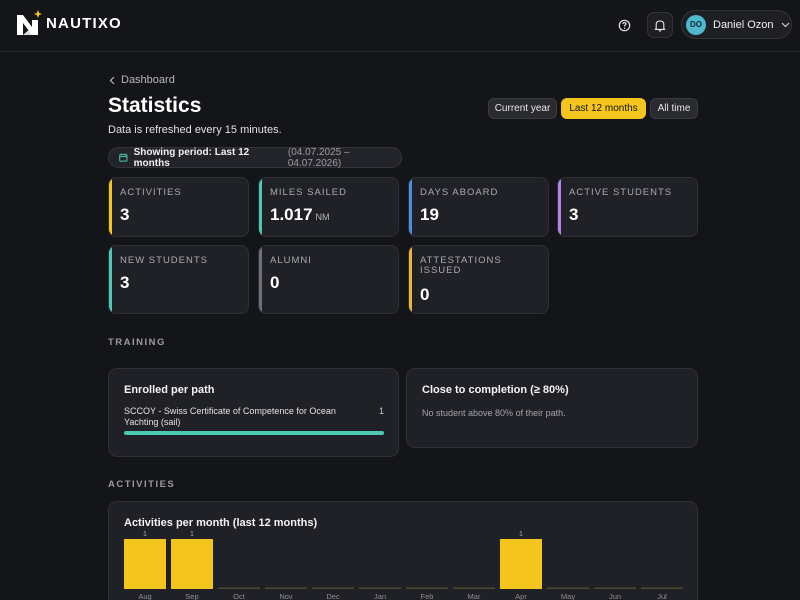 The width and height of the screenshot is (800, 600). I want to click on stat-label: New students, so click(164, 260).